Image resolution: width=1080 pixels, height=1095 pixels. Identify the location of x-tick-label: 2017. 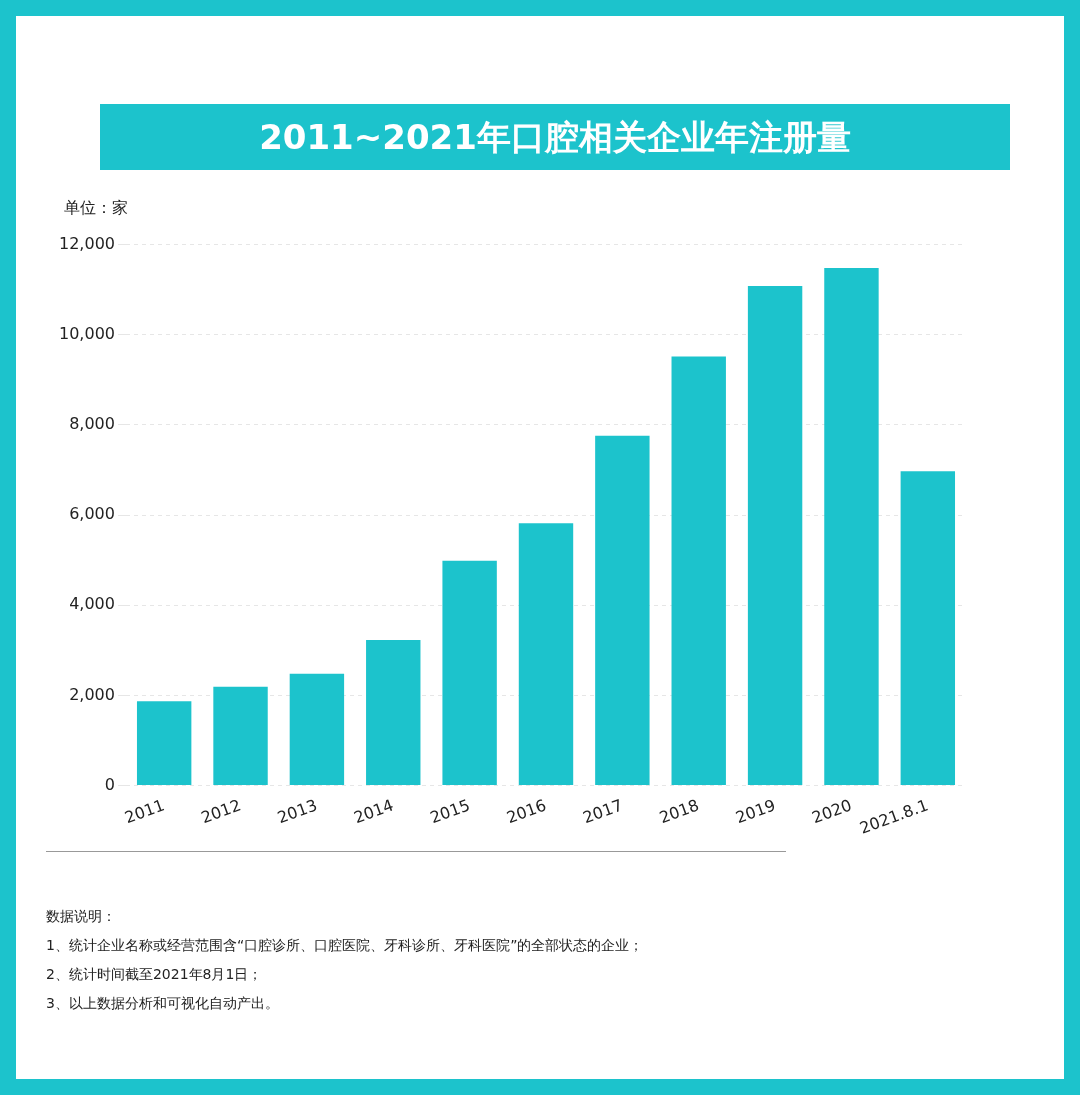
(603, 811).